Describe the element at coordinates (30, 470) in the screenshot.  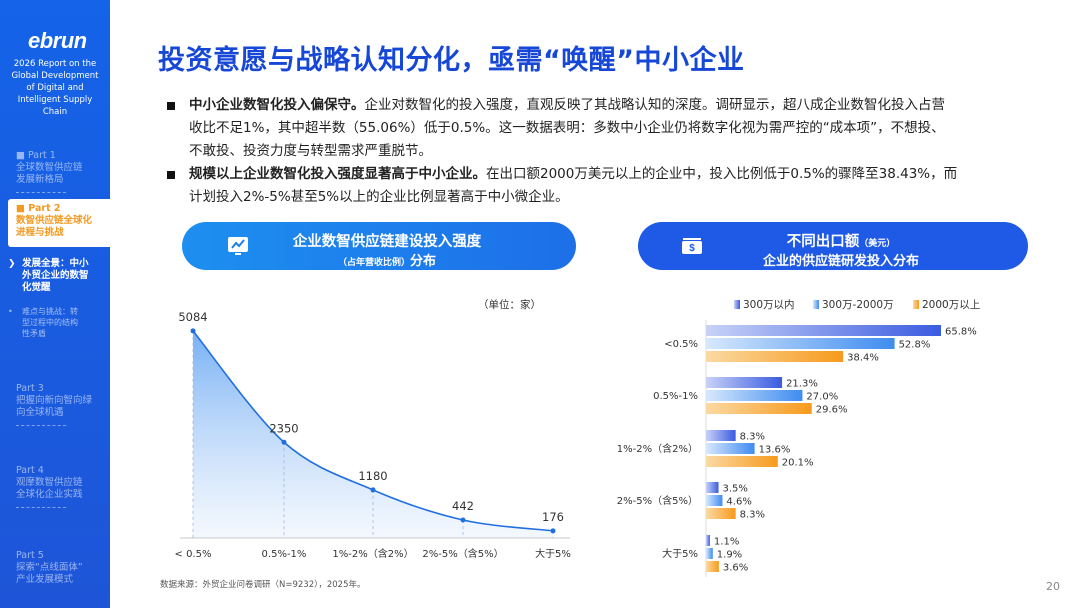
I see `part-label: Part 4` at that location.